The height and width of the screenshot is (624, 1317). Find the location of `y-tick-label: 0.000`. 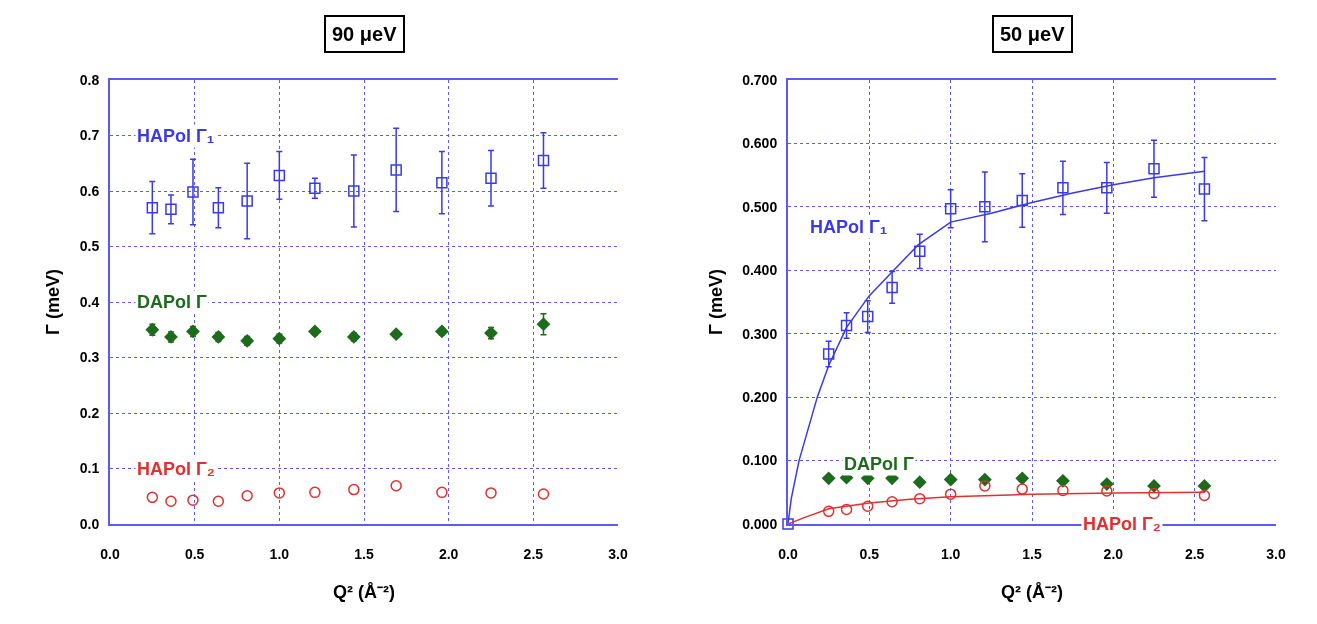

y-tick-label: 0.000 is located at coordinates (760, 523).